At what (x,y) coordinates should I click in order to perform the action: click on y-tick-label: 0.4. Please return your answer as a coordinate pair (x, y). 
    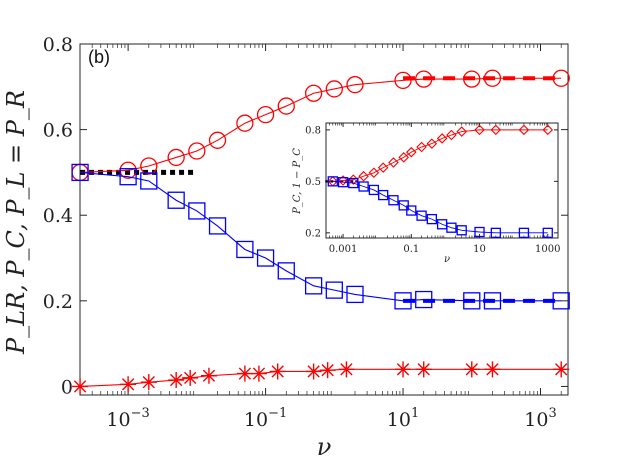
    Looking at the image, I should click on (58, 216).